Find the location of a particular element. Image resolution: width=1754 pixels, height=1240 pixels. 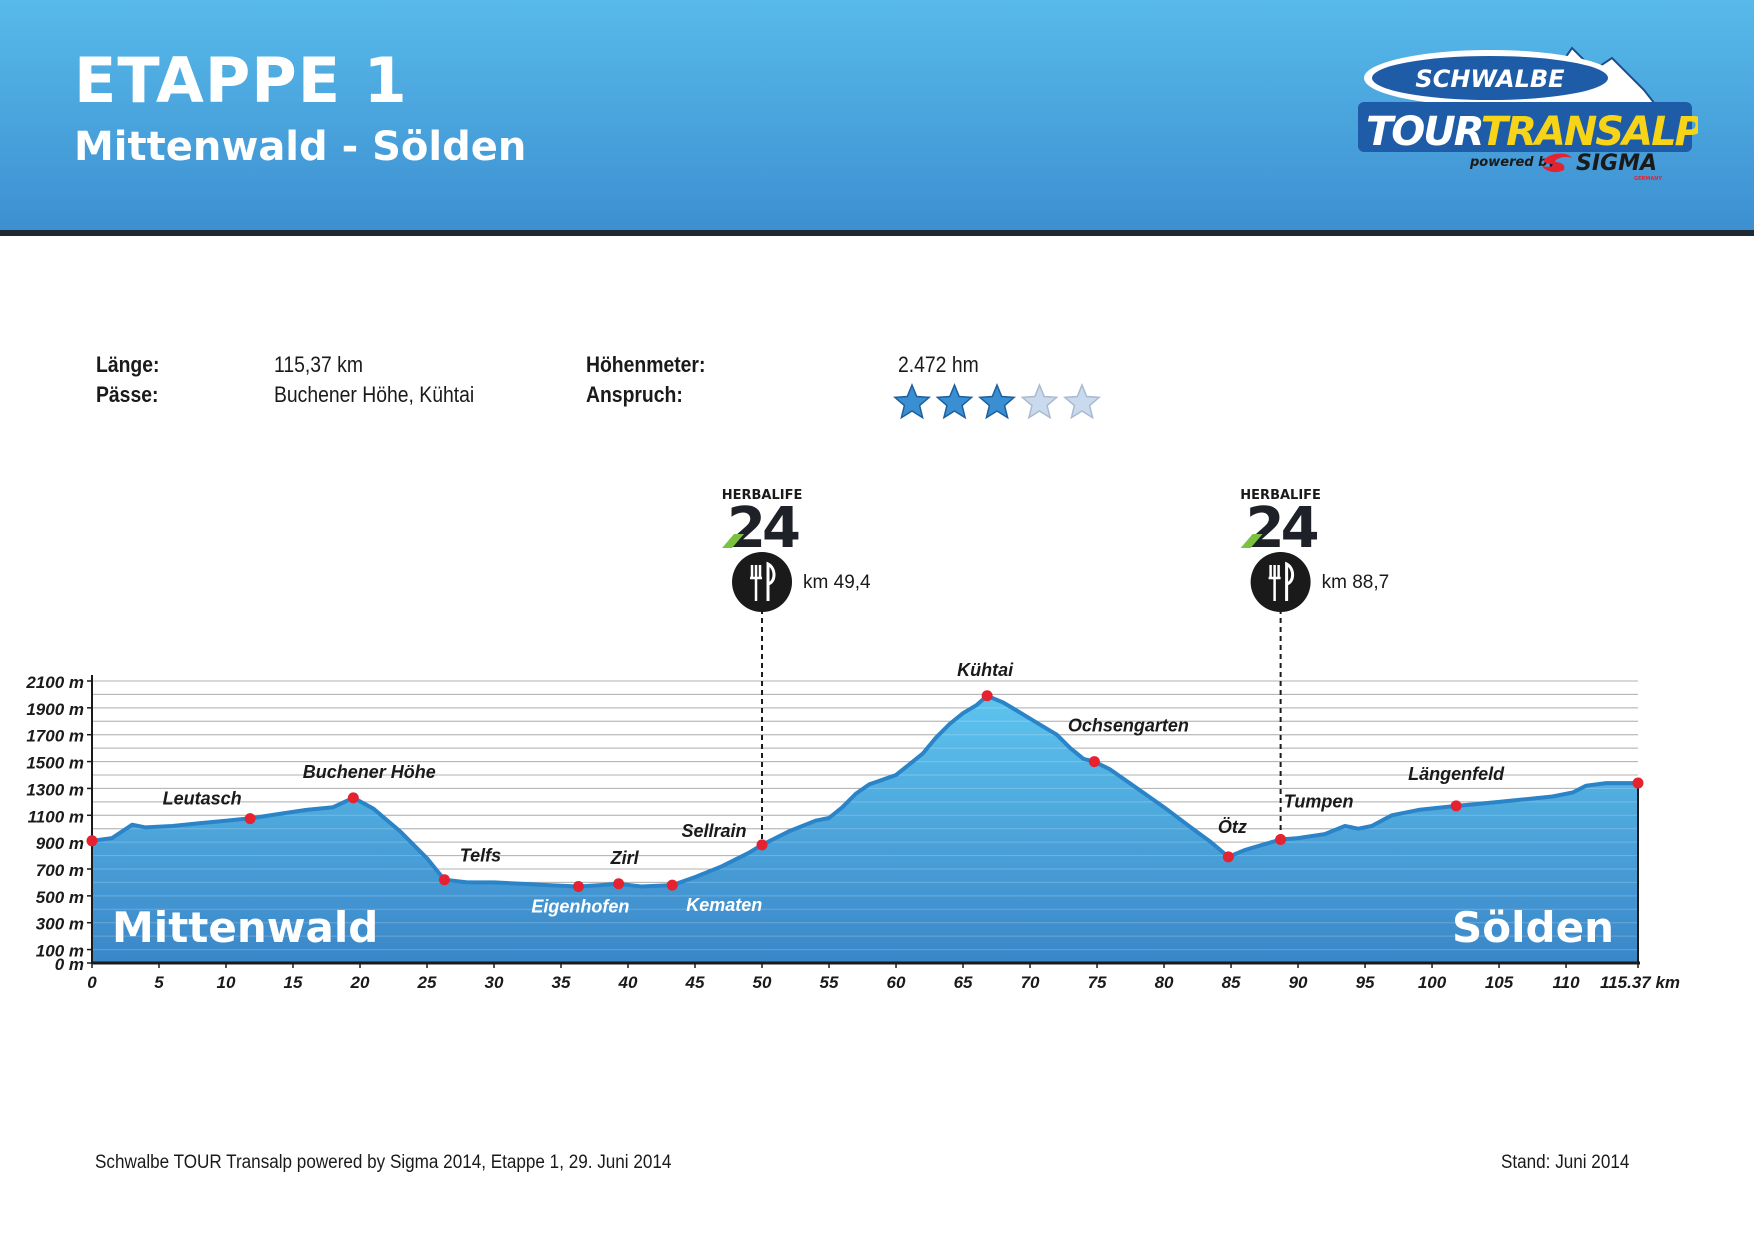

y-tick-label: 900 m is located at coordinates (60, 843).